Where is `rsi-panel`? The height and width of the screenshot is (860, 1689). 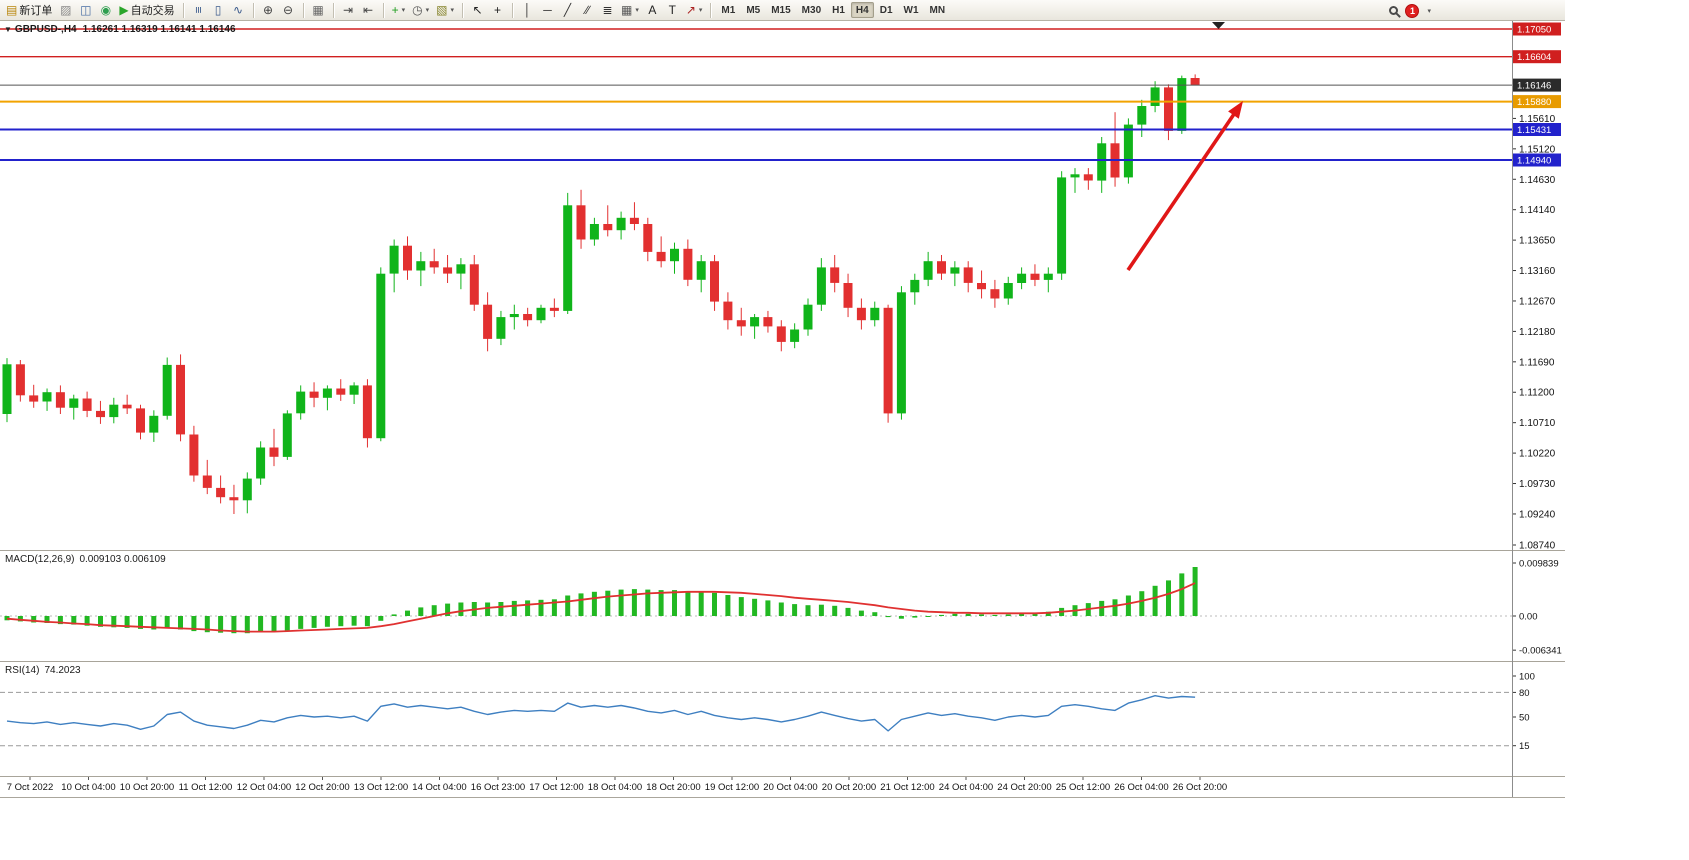 rsi-panel is located at coordinates (756, 719).